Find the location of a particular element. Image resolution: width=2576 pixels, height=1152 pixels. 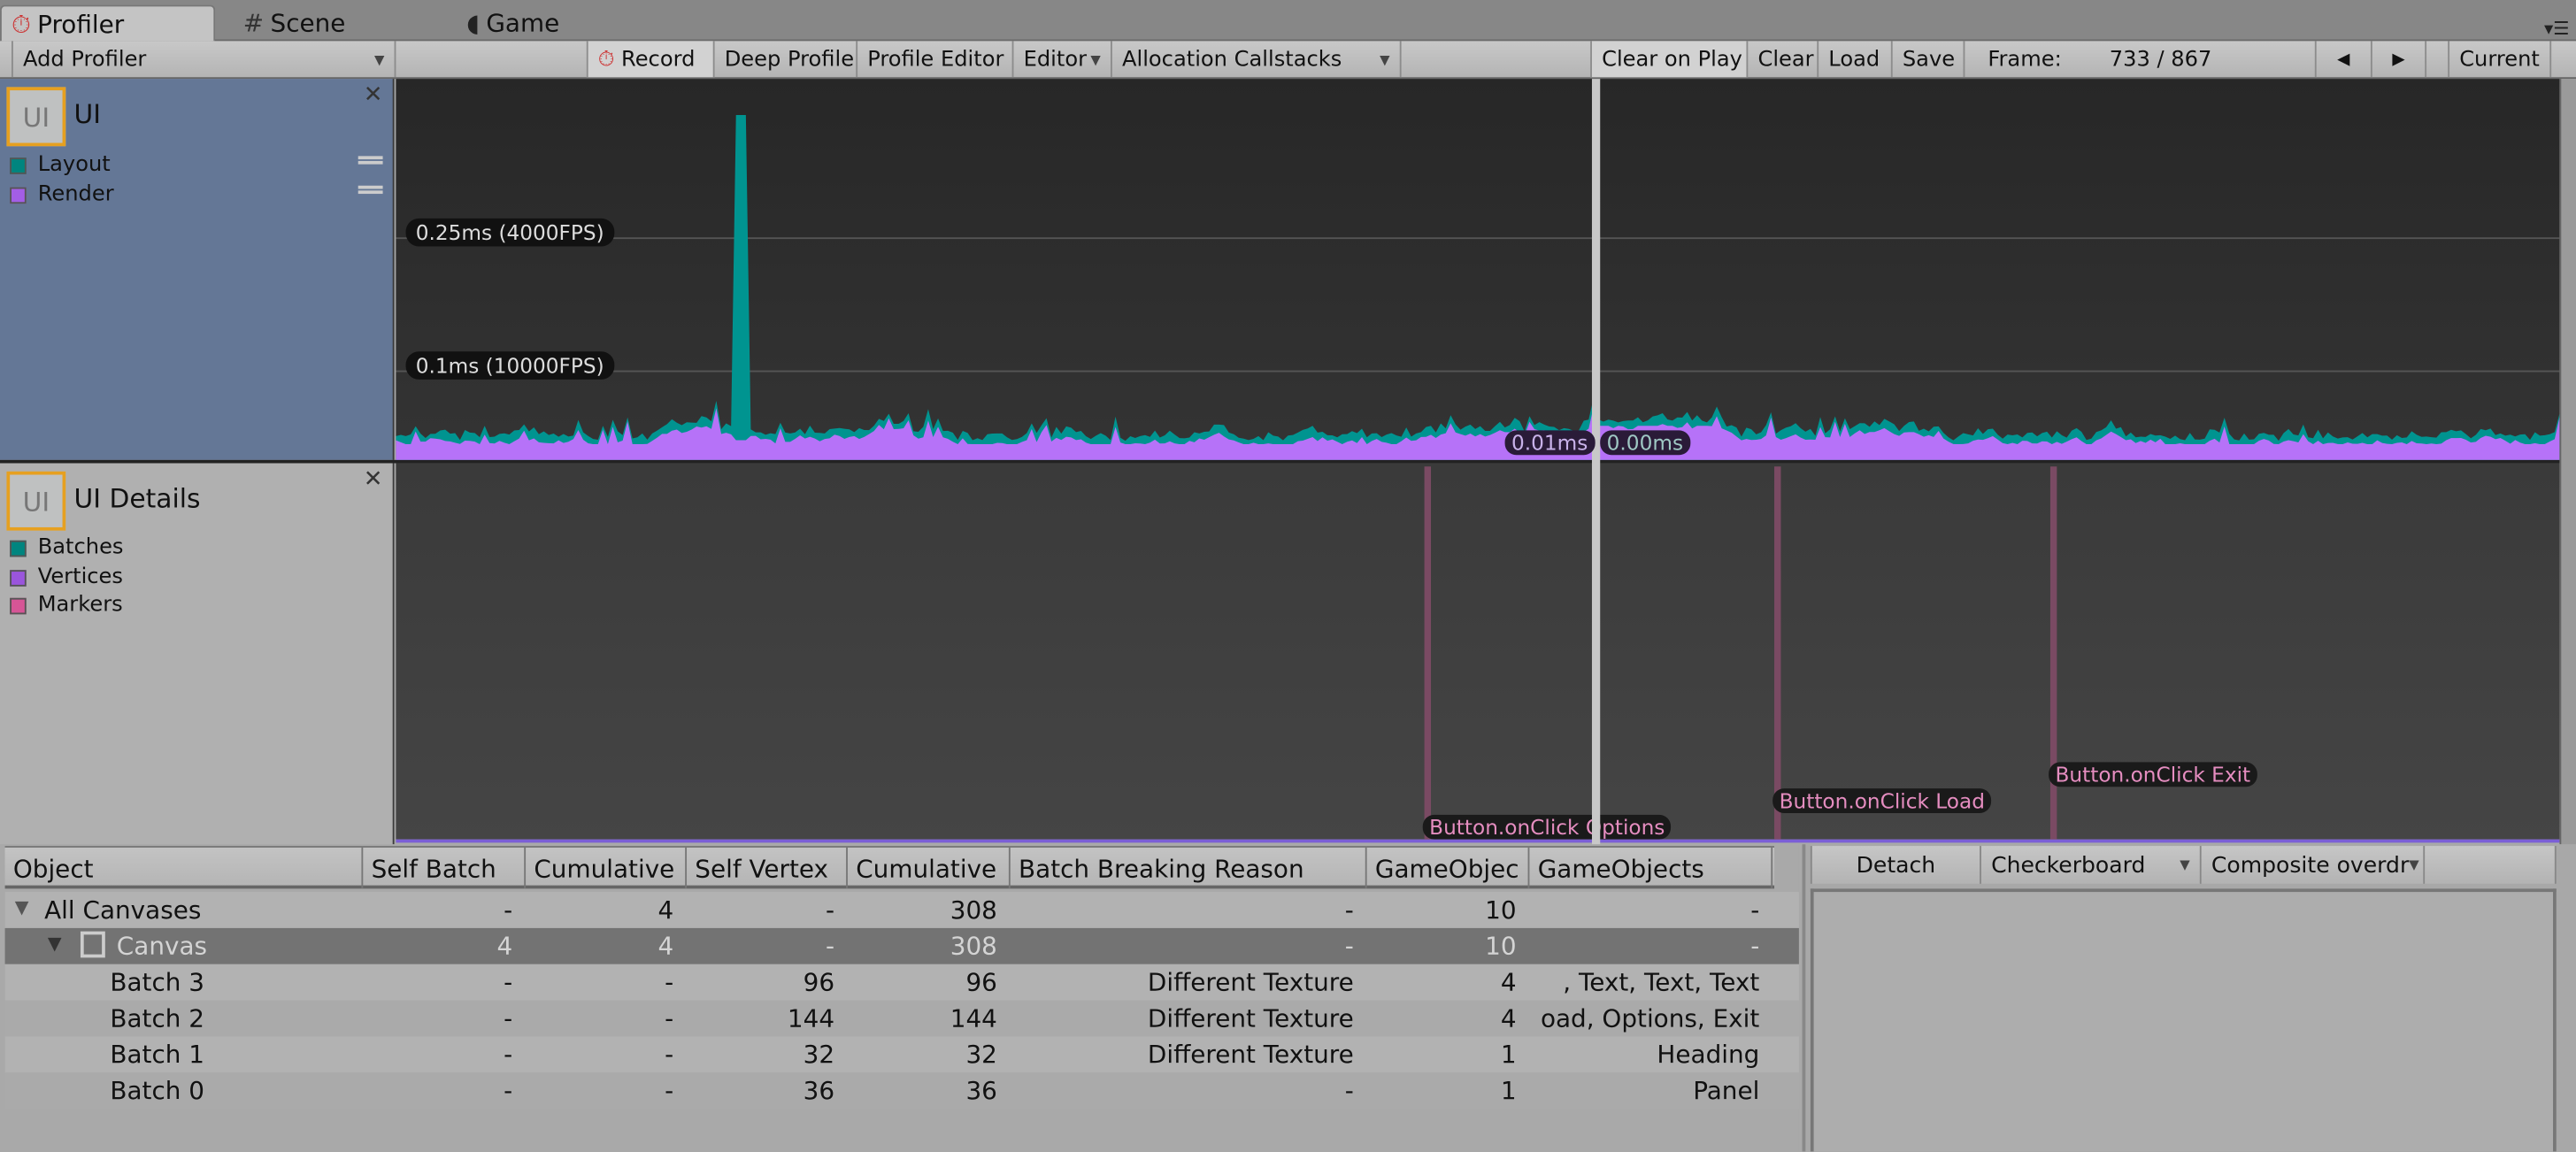

column-header: GameObjec is located at coordinates (1448, 868).